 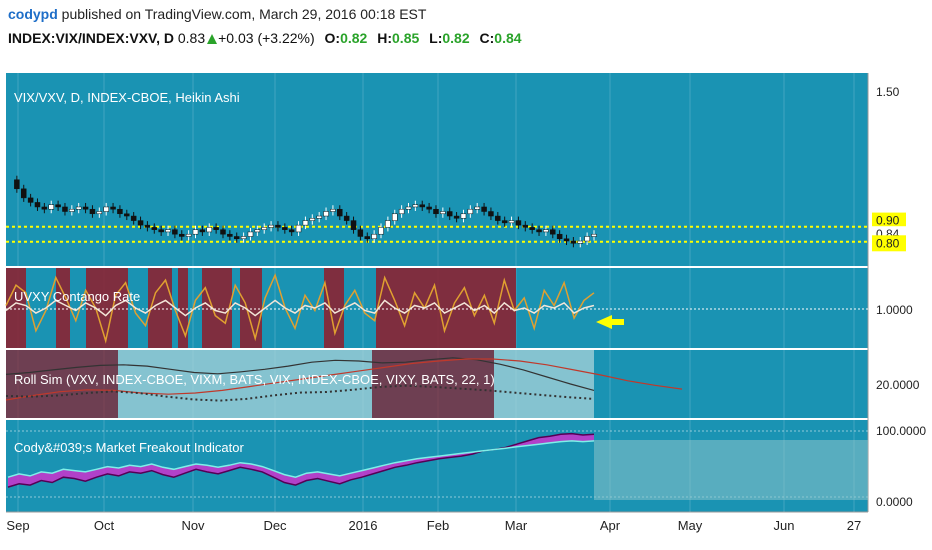 What do you see at coordinates (305, 211) in the screenshot?
I see `heikin-ashi-candles` at bounding box center [305, 211].